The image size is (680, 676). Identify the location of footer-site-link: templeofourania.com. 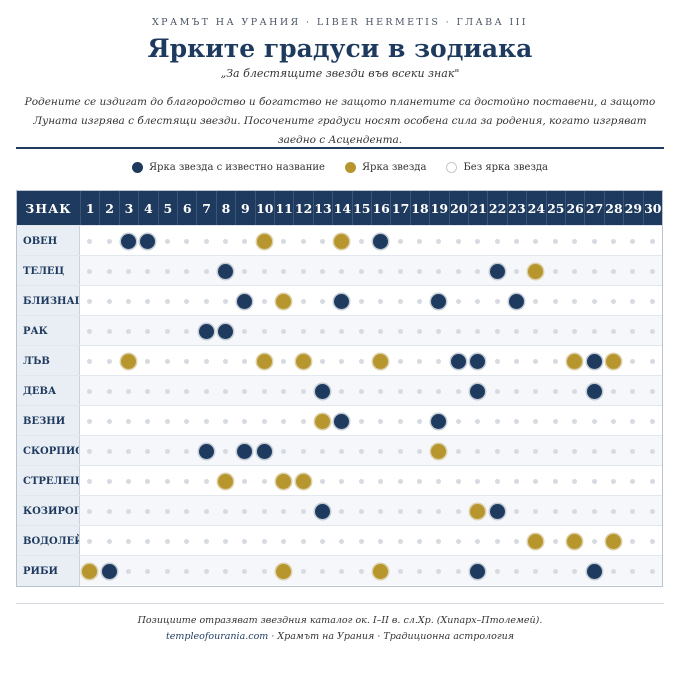
(217, 636).